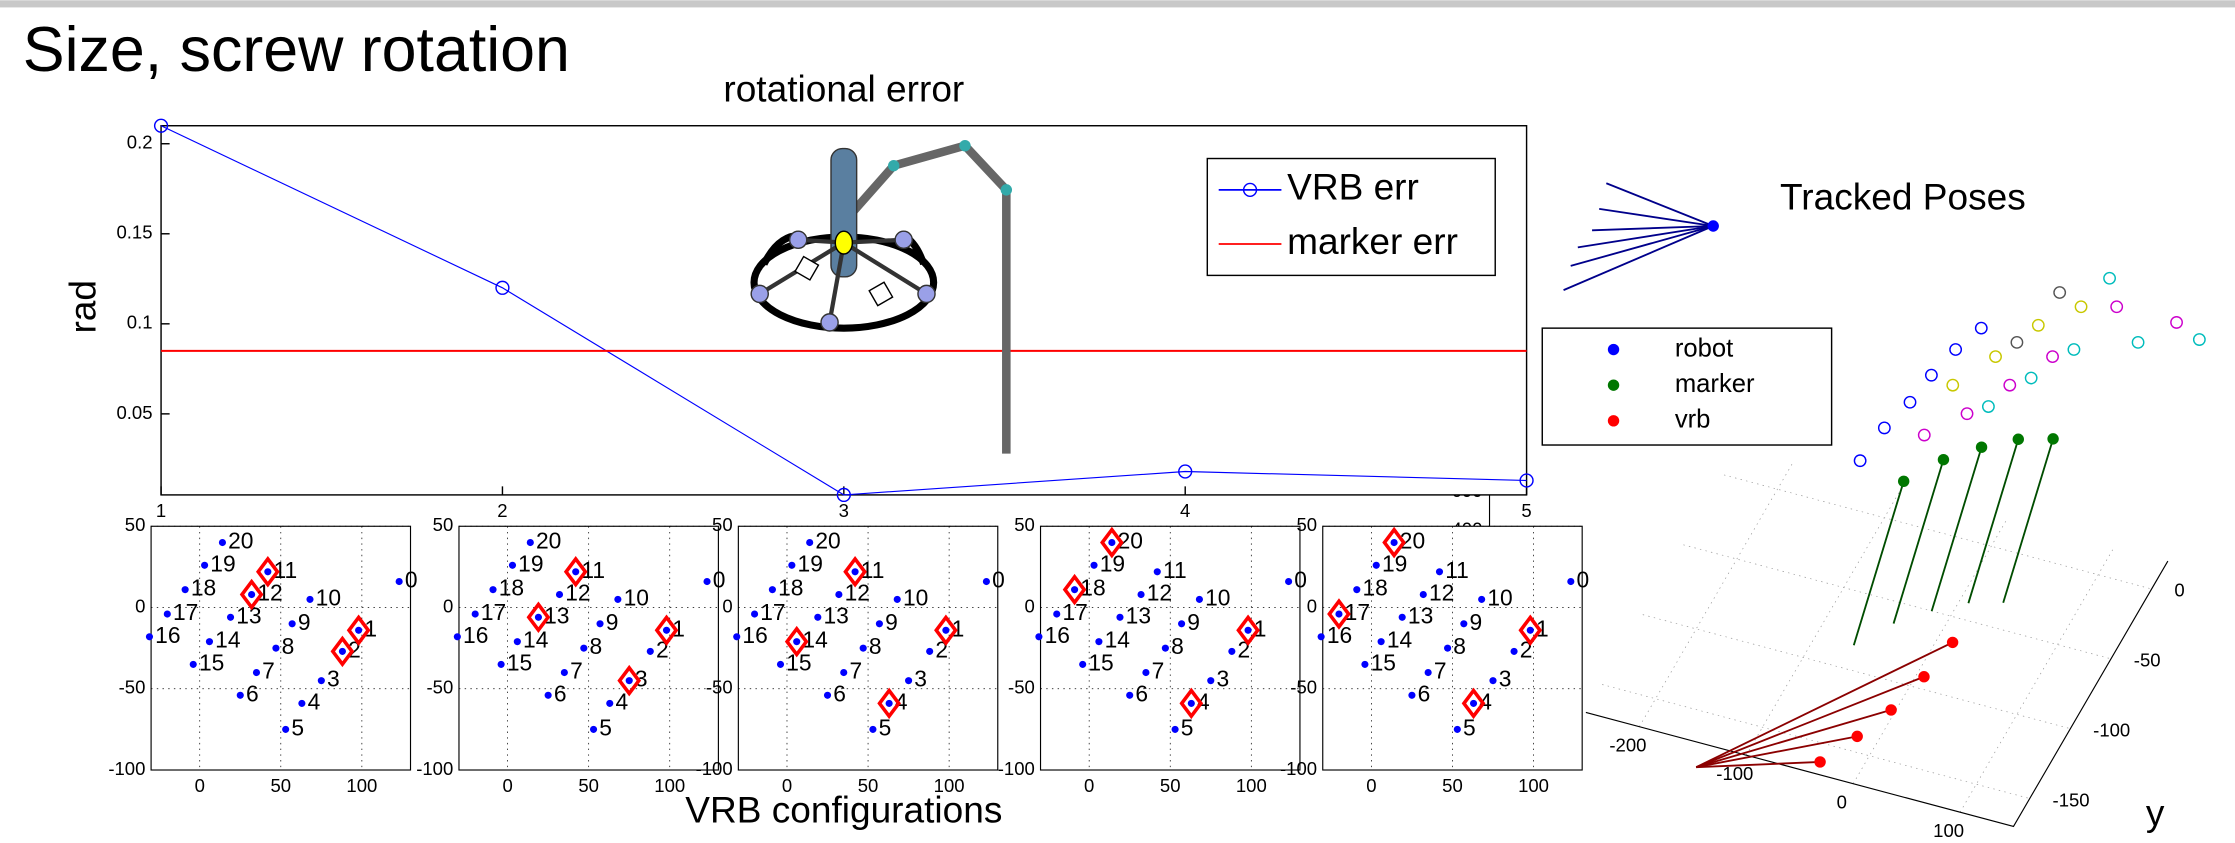  What do you see at coordinates (268, 671) in the screenshot?
I see `point-label: 7` at bounding box center [268, 671].